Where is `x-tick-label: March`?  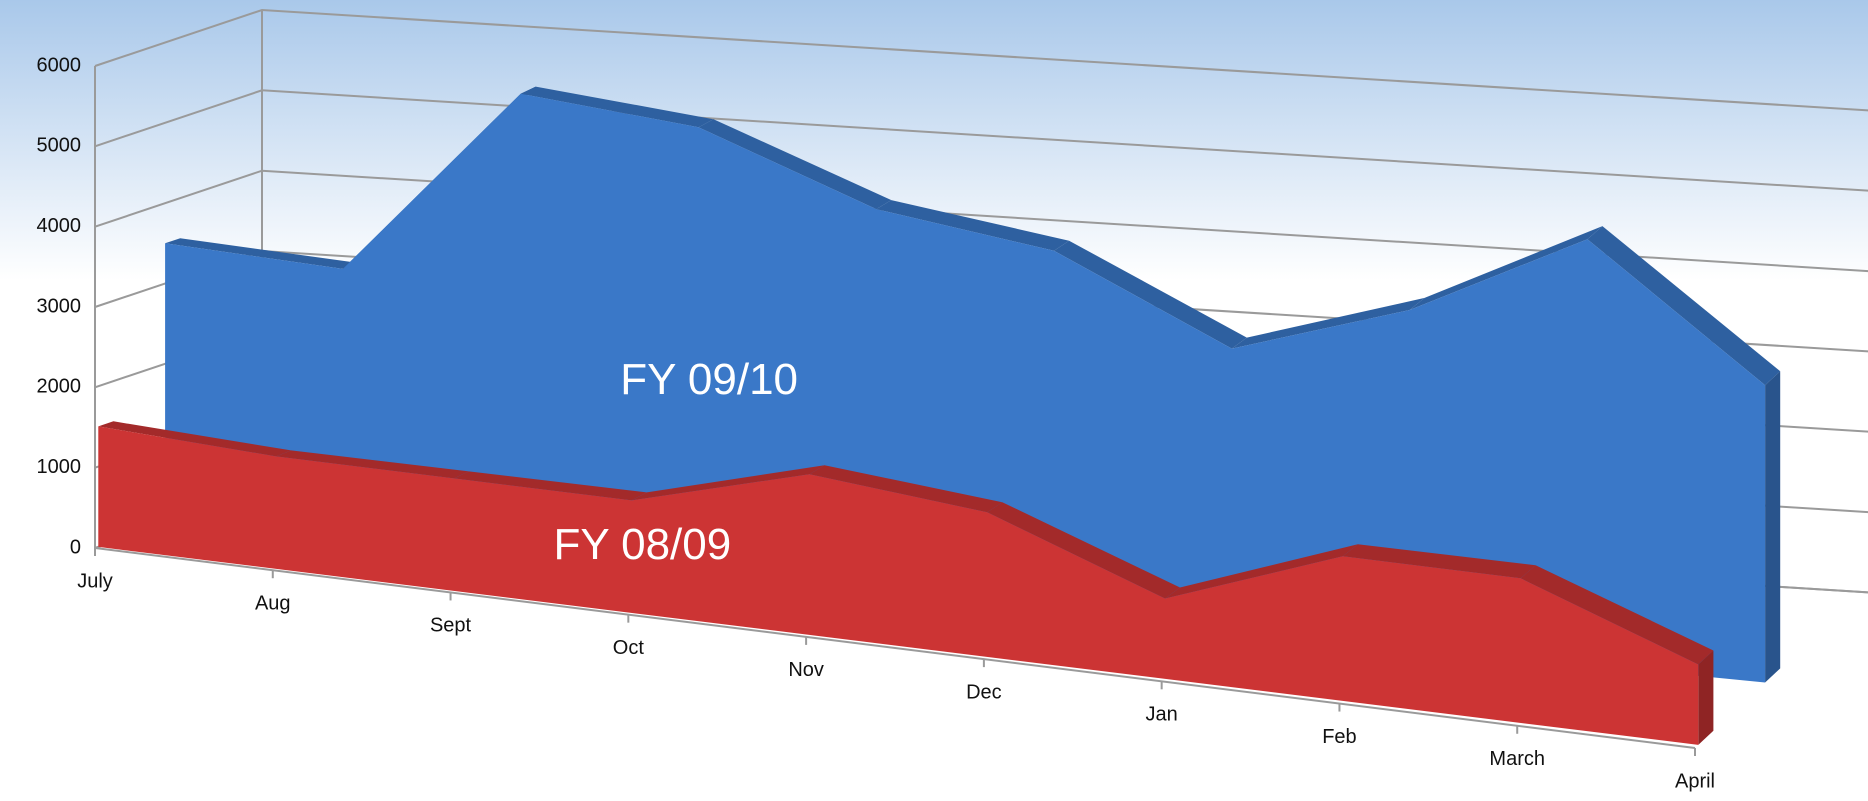 x-tick-label: March is located at coordinates (1517, 759).